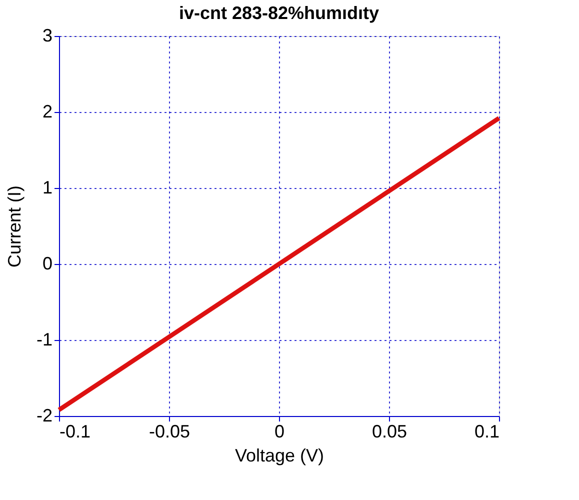 Image resolution: width=579 pixels, height=500 pixels. I want to click on y-axis-title: Current (I), so click(14, 226).